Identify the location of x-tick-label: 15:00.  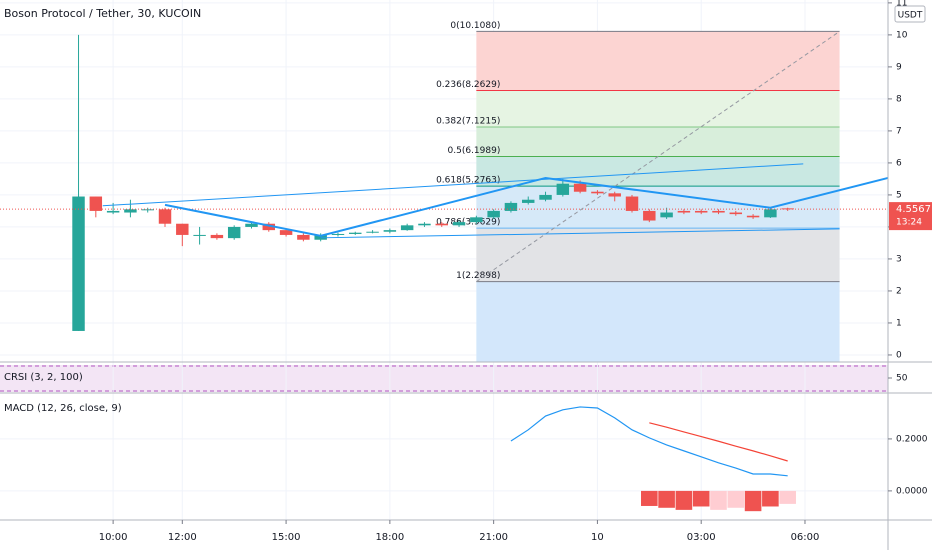
(286, 537).